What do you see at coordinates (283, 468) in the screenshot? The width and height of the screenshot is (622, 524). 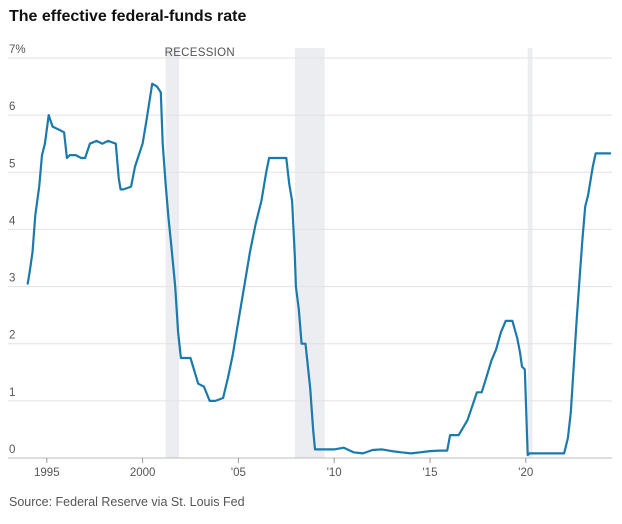 I see `x-axis: 1995 2000 '05 '10 '15 '20` at bounding box center [283, 468].